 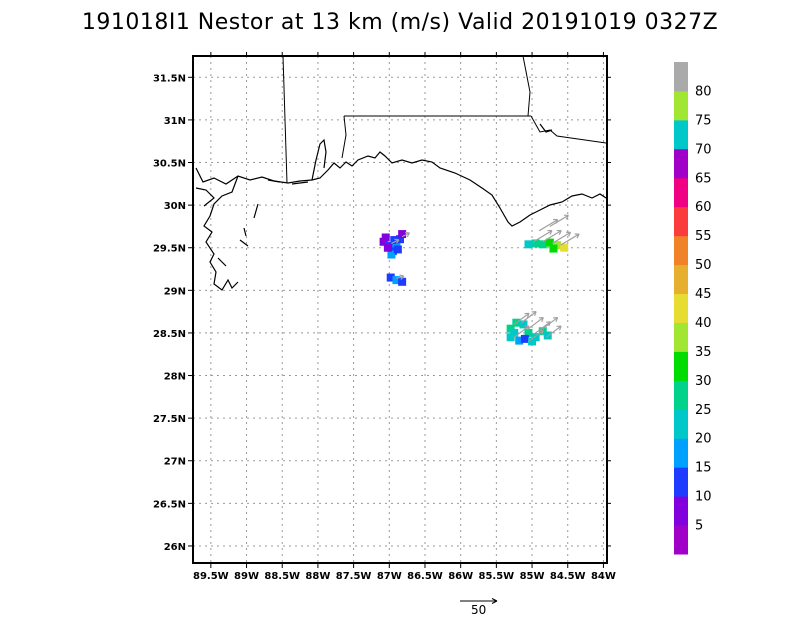 What do you see at coordinates (494, 601) in the screenshot?
I see `reference-arrow-head` at bounding box center [494, 601].